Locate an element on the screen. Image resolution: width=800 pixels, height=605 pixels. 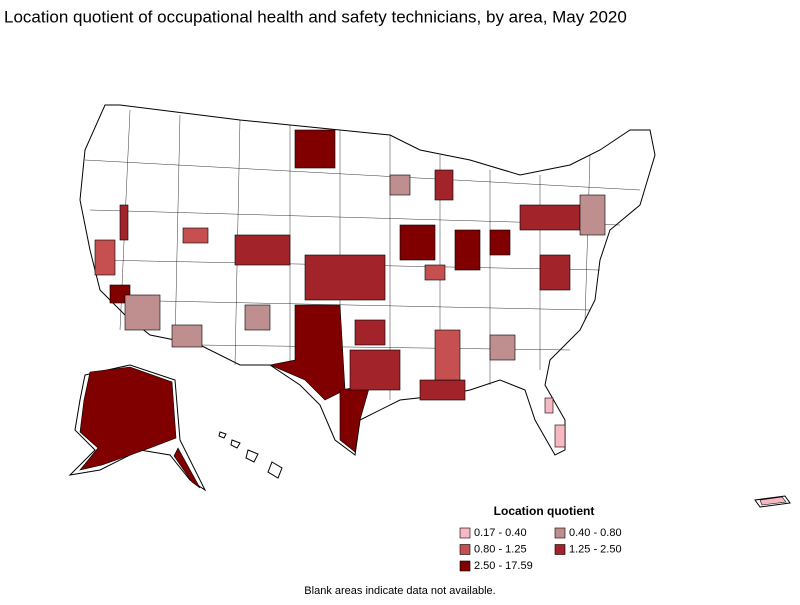
legend-label: 0.17 - 0.40 is located at coordinates (500, 533).